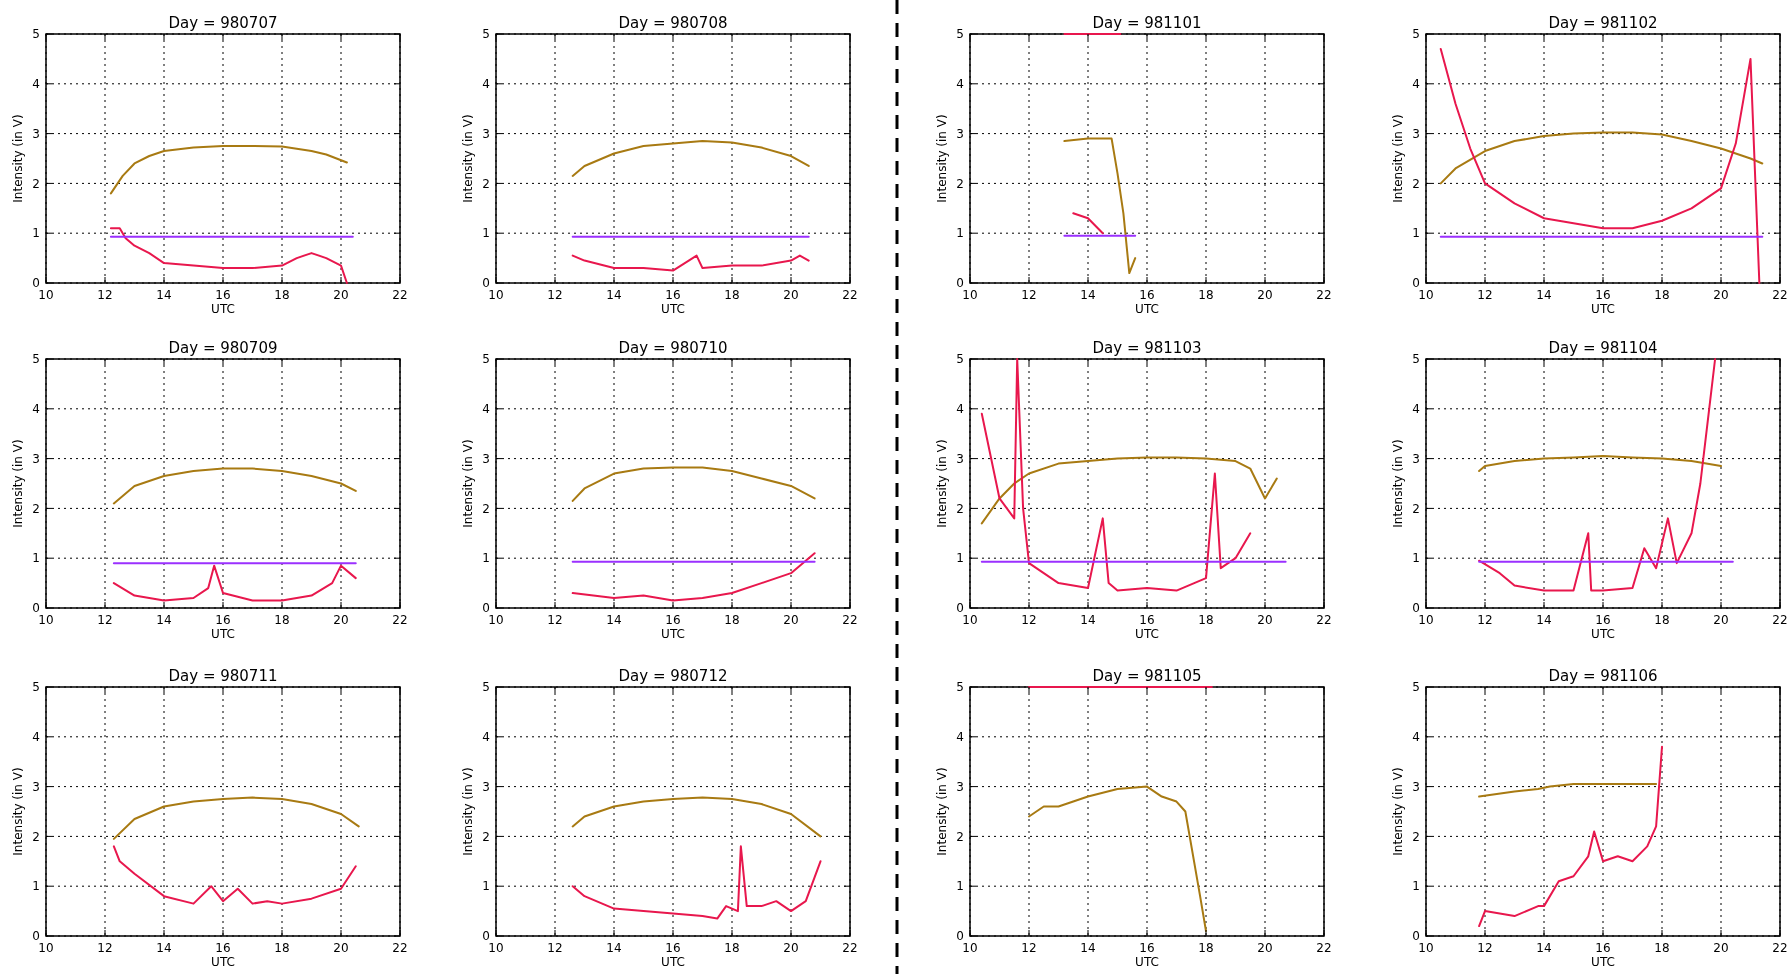 This screenshot has height=974, width=1789. Describe the element at coordinates (1147, 676) in the screenshot. I see `chart-title: Day = 981105` at that location.